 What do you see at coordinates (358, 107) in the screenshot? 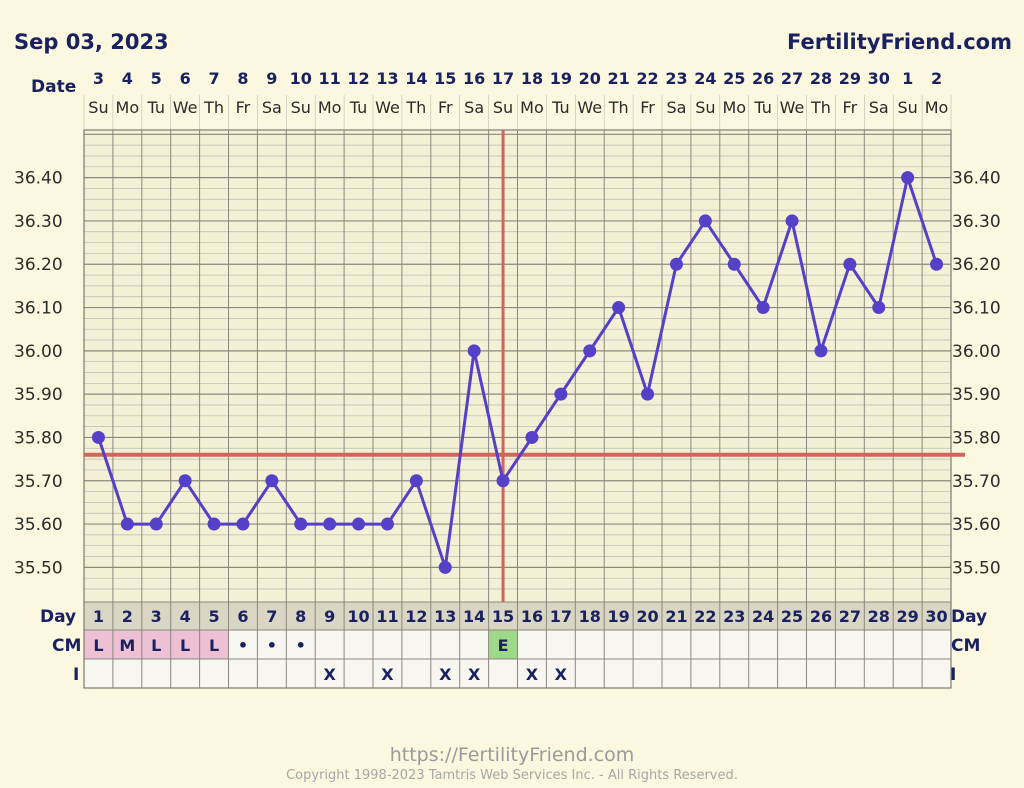
I see `weekday-10: Tu` at bounding box center [358, 107].